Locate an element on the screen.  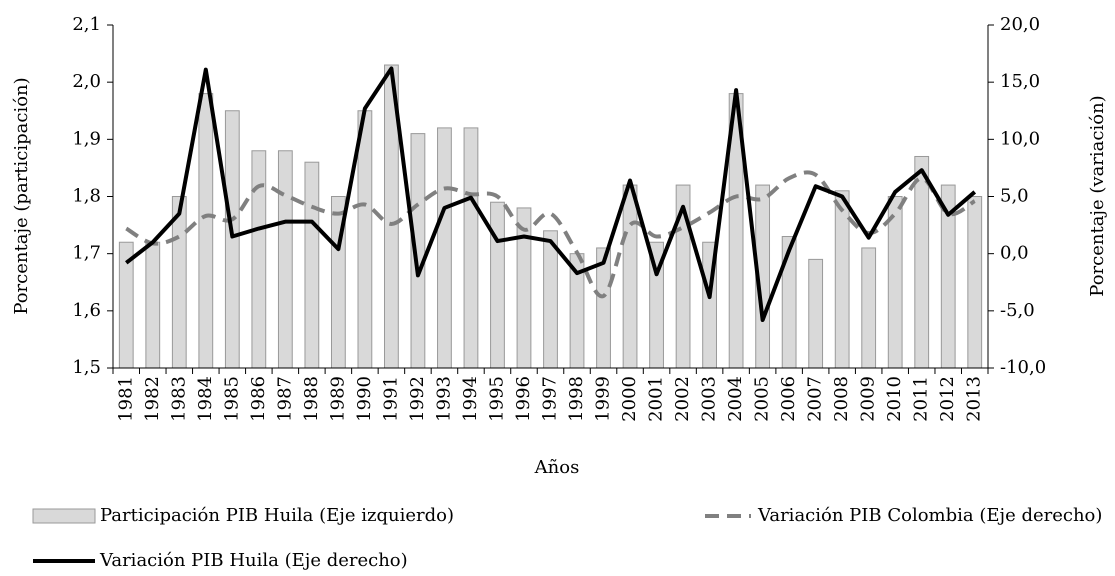
y2-tick-label: 20,0 is located at coordinates (1020, 24).